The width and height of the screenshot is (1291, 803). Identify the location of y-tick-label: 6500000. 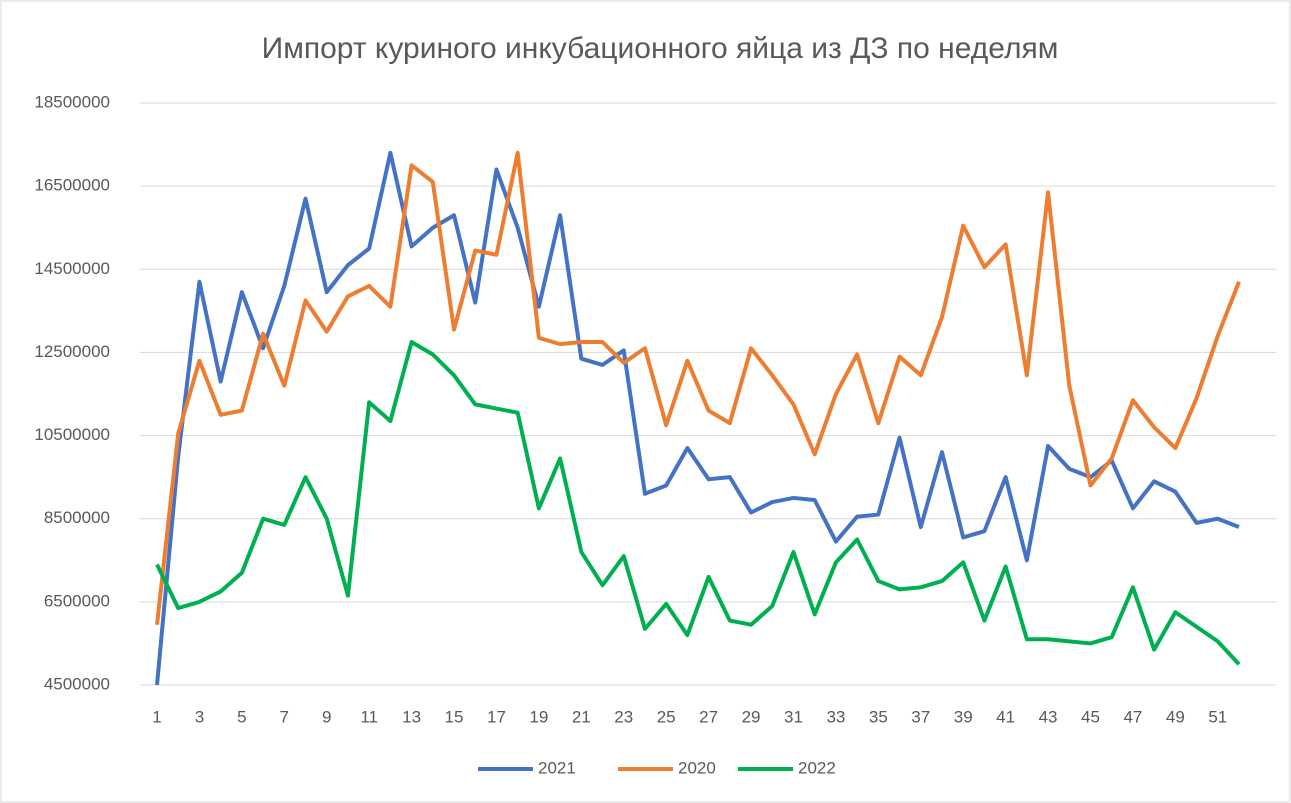
(77, 600).